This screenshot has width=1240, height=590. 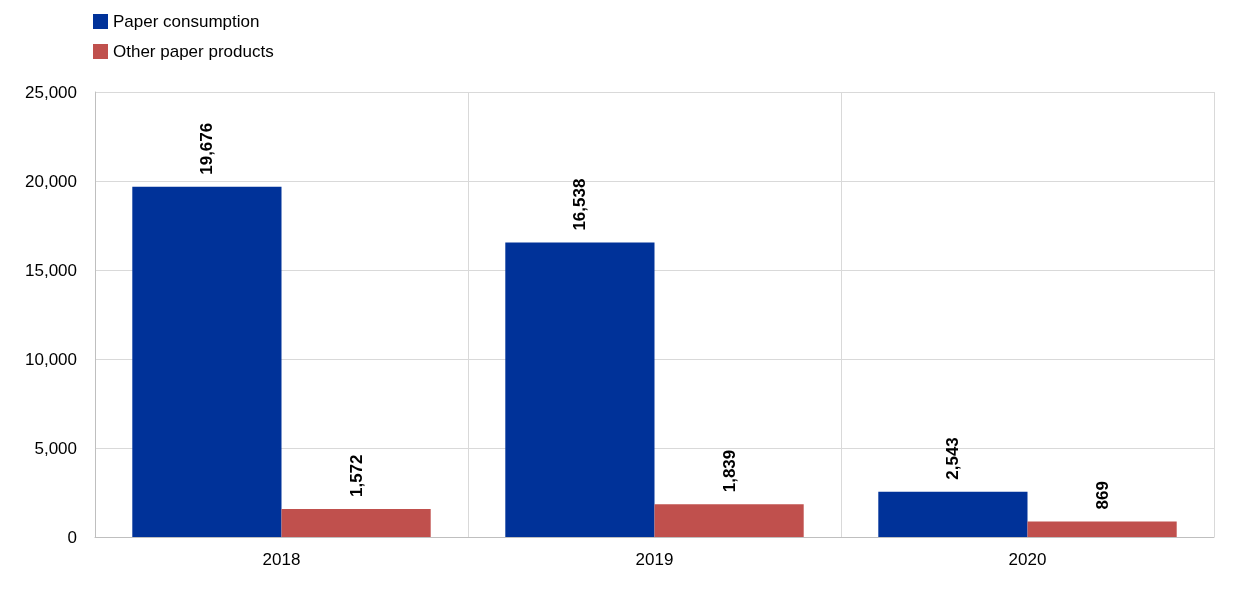 I want to click on y-tick-label: 5,000, so click(x=55, y=448).